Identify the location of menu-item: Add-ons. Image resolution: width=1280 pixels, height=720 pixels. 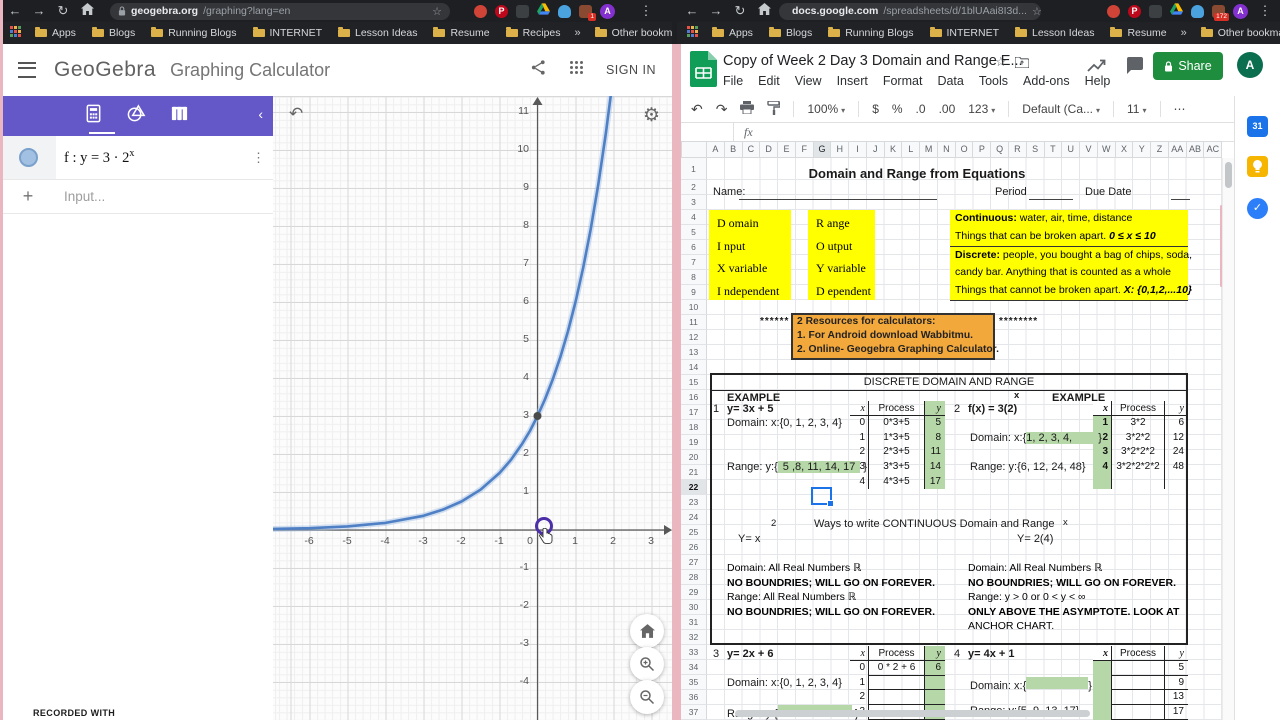
(1046, 81).